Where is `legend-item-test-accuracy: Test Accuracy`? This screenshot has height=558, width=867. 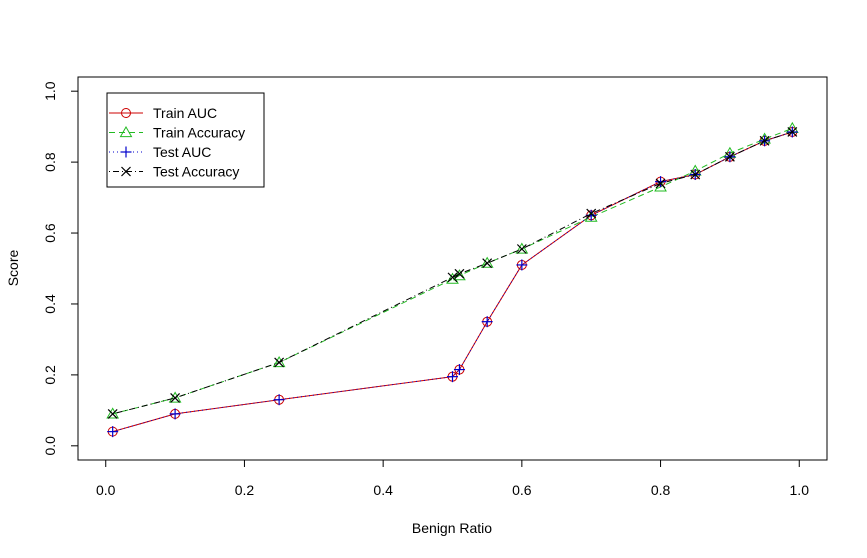
legend-item-test-accuracy: Test Accuracy is located at coordinates (174, 172).